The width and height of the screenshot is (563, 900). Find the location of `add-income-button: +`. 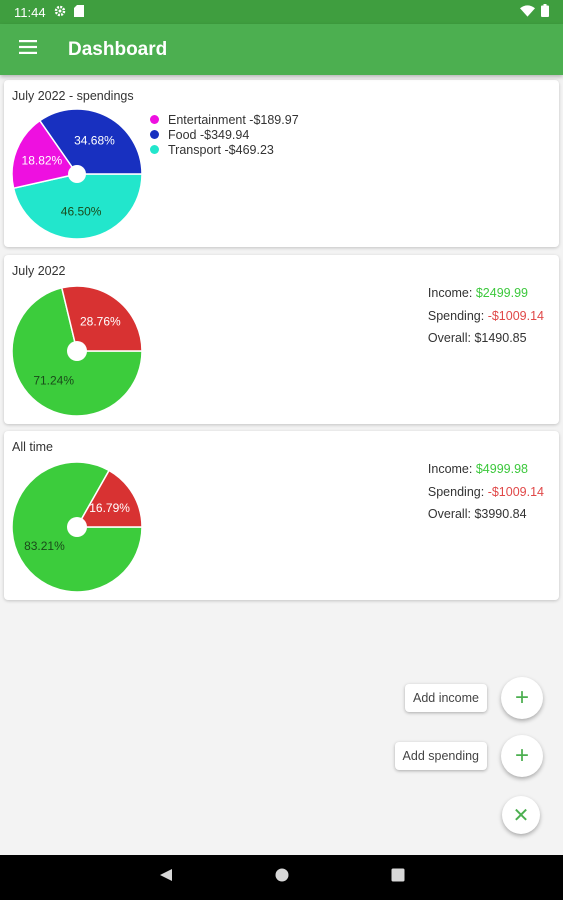

add-income-button: + is located at coordinates (522, 698).